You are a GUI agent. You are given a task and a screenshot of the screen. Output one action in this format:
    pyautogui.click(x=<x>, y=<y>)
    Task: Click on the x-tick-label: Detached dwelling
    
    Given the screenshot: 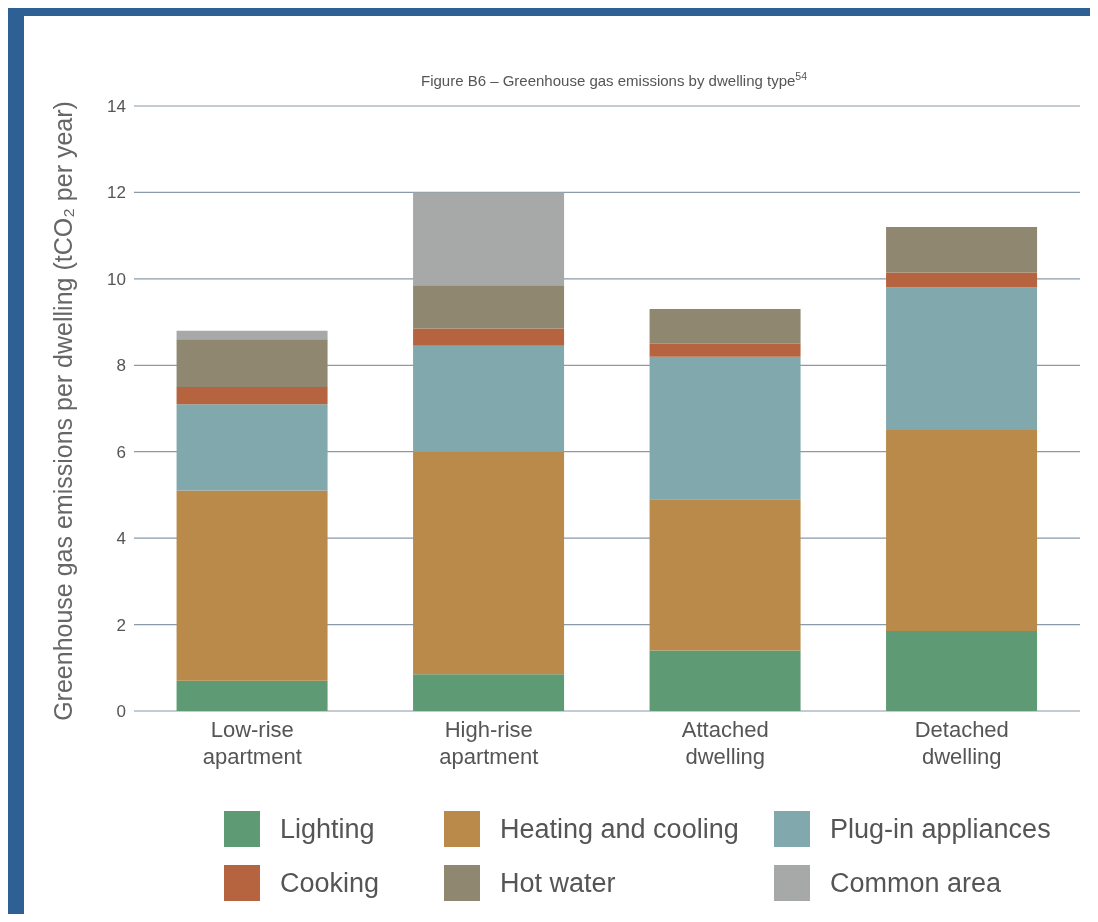 What is the action you would take?
    pyautogui.click(x=961, y=743)
    